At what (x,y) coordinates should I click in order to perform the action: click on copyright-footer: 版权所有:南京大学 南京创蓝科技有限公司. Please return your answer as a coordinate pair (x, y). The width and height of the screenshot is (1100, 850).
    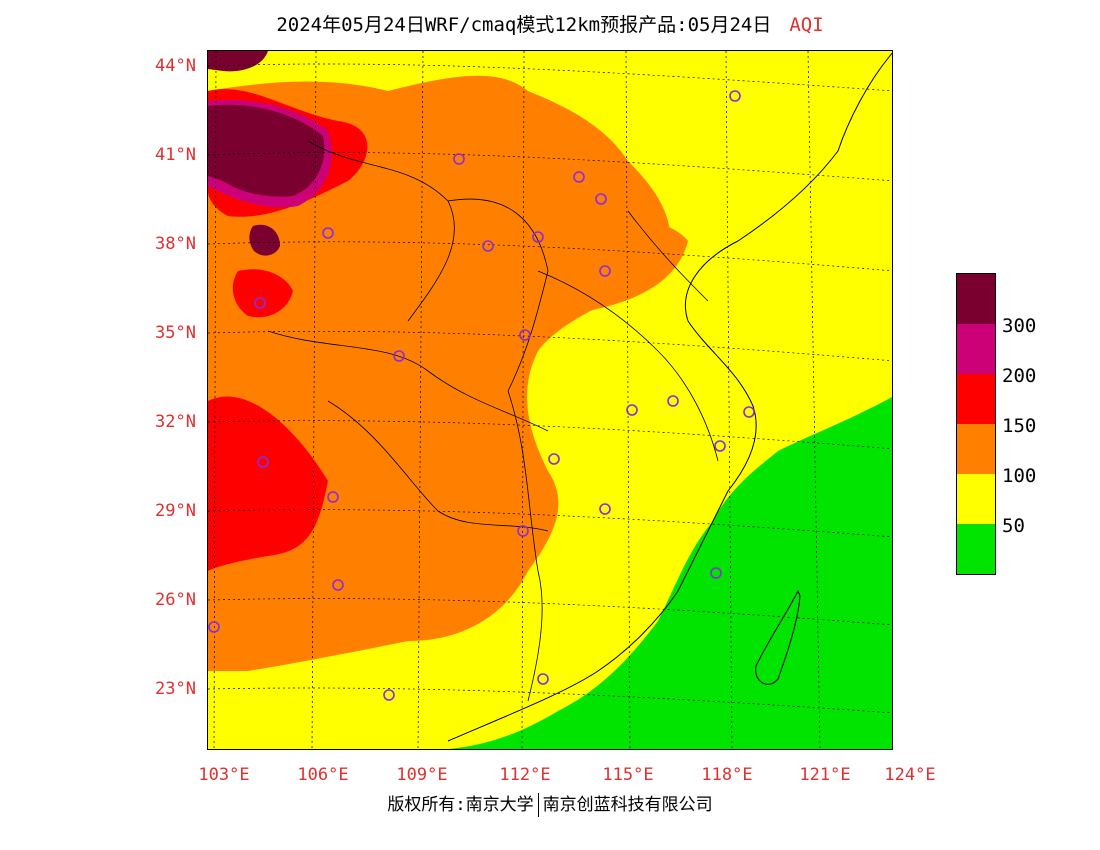
    Looking at the image, I should click on (550, 803).